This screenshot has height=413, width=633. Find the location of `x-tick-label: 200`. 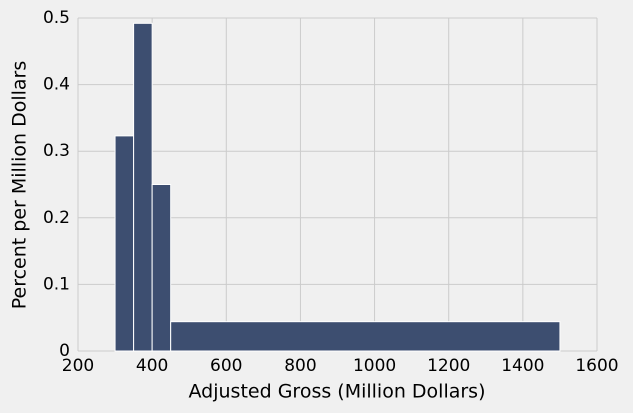

x-tick-label: 200 is located at coordinates (78, 366).